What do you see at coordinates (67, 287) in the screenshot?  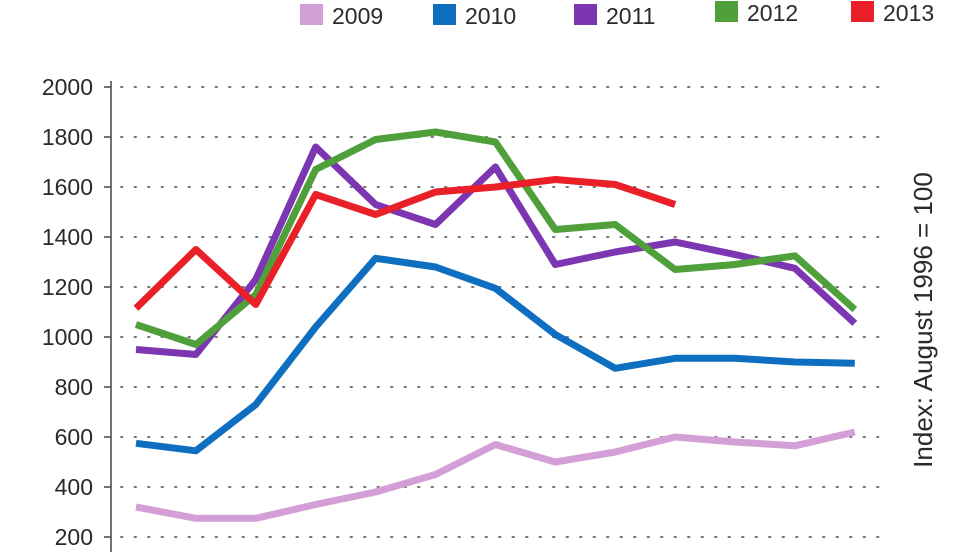 I see `y-tick-label: 1200` at bounding box center [67, 287].